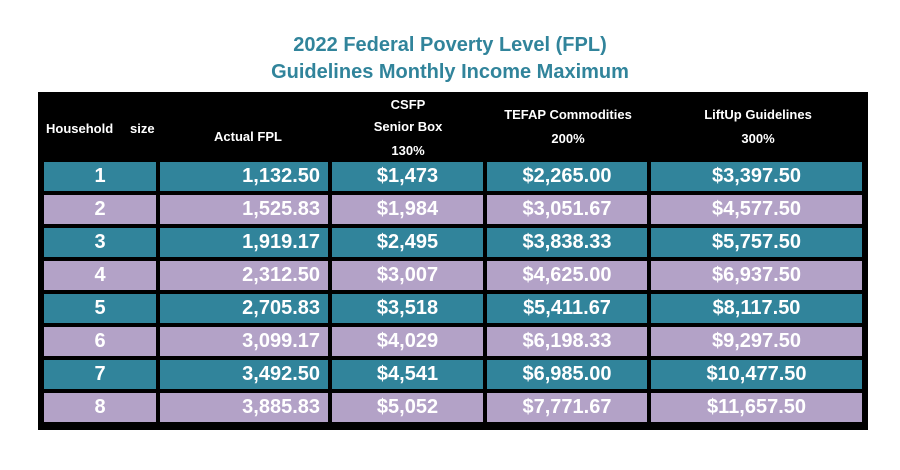  What do you see at coordinates (100, 341) in the screenshot?
I see `cell-household-size: 6` at bounding box center [100, 341].